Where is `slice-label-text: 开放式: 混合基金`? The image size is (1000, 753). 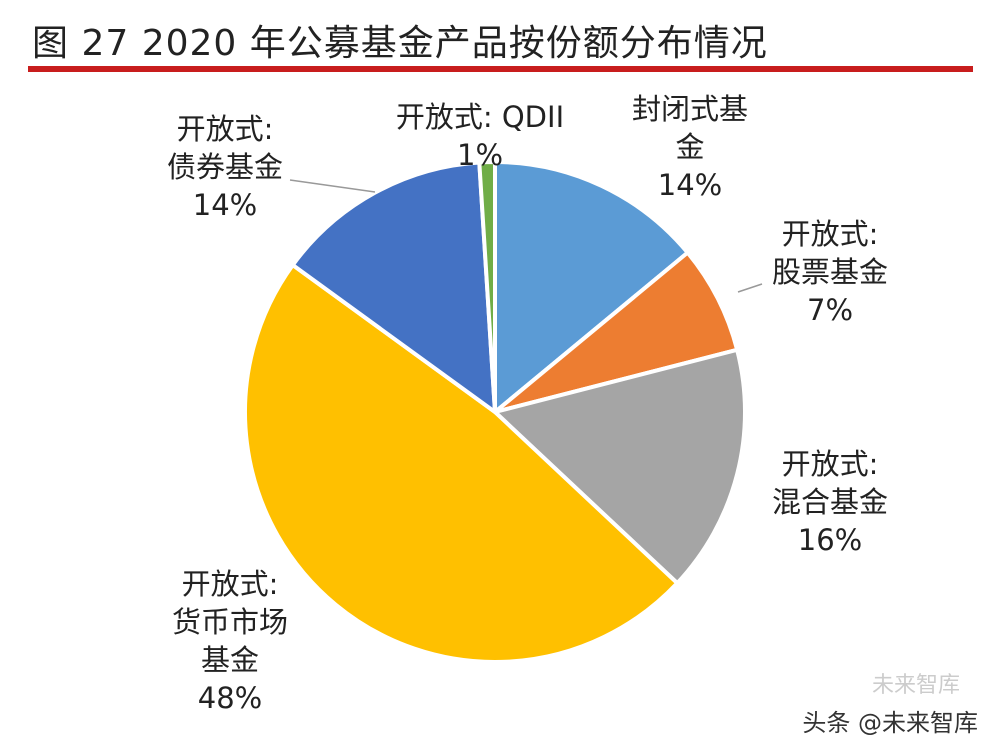
slice-label-text: 开放式: 混合基金 is located at coordinates (830, 483).